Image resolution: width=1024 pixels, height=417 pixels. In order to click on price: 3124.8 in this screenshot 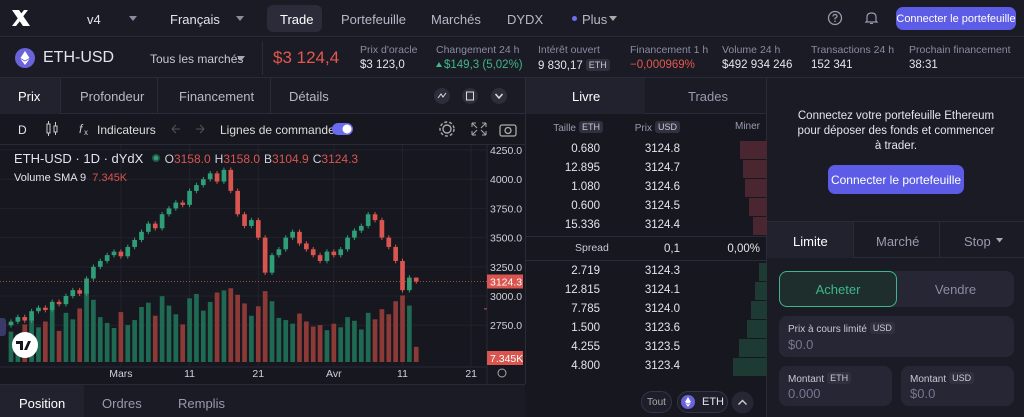, I will do `click(662, 149)`.